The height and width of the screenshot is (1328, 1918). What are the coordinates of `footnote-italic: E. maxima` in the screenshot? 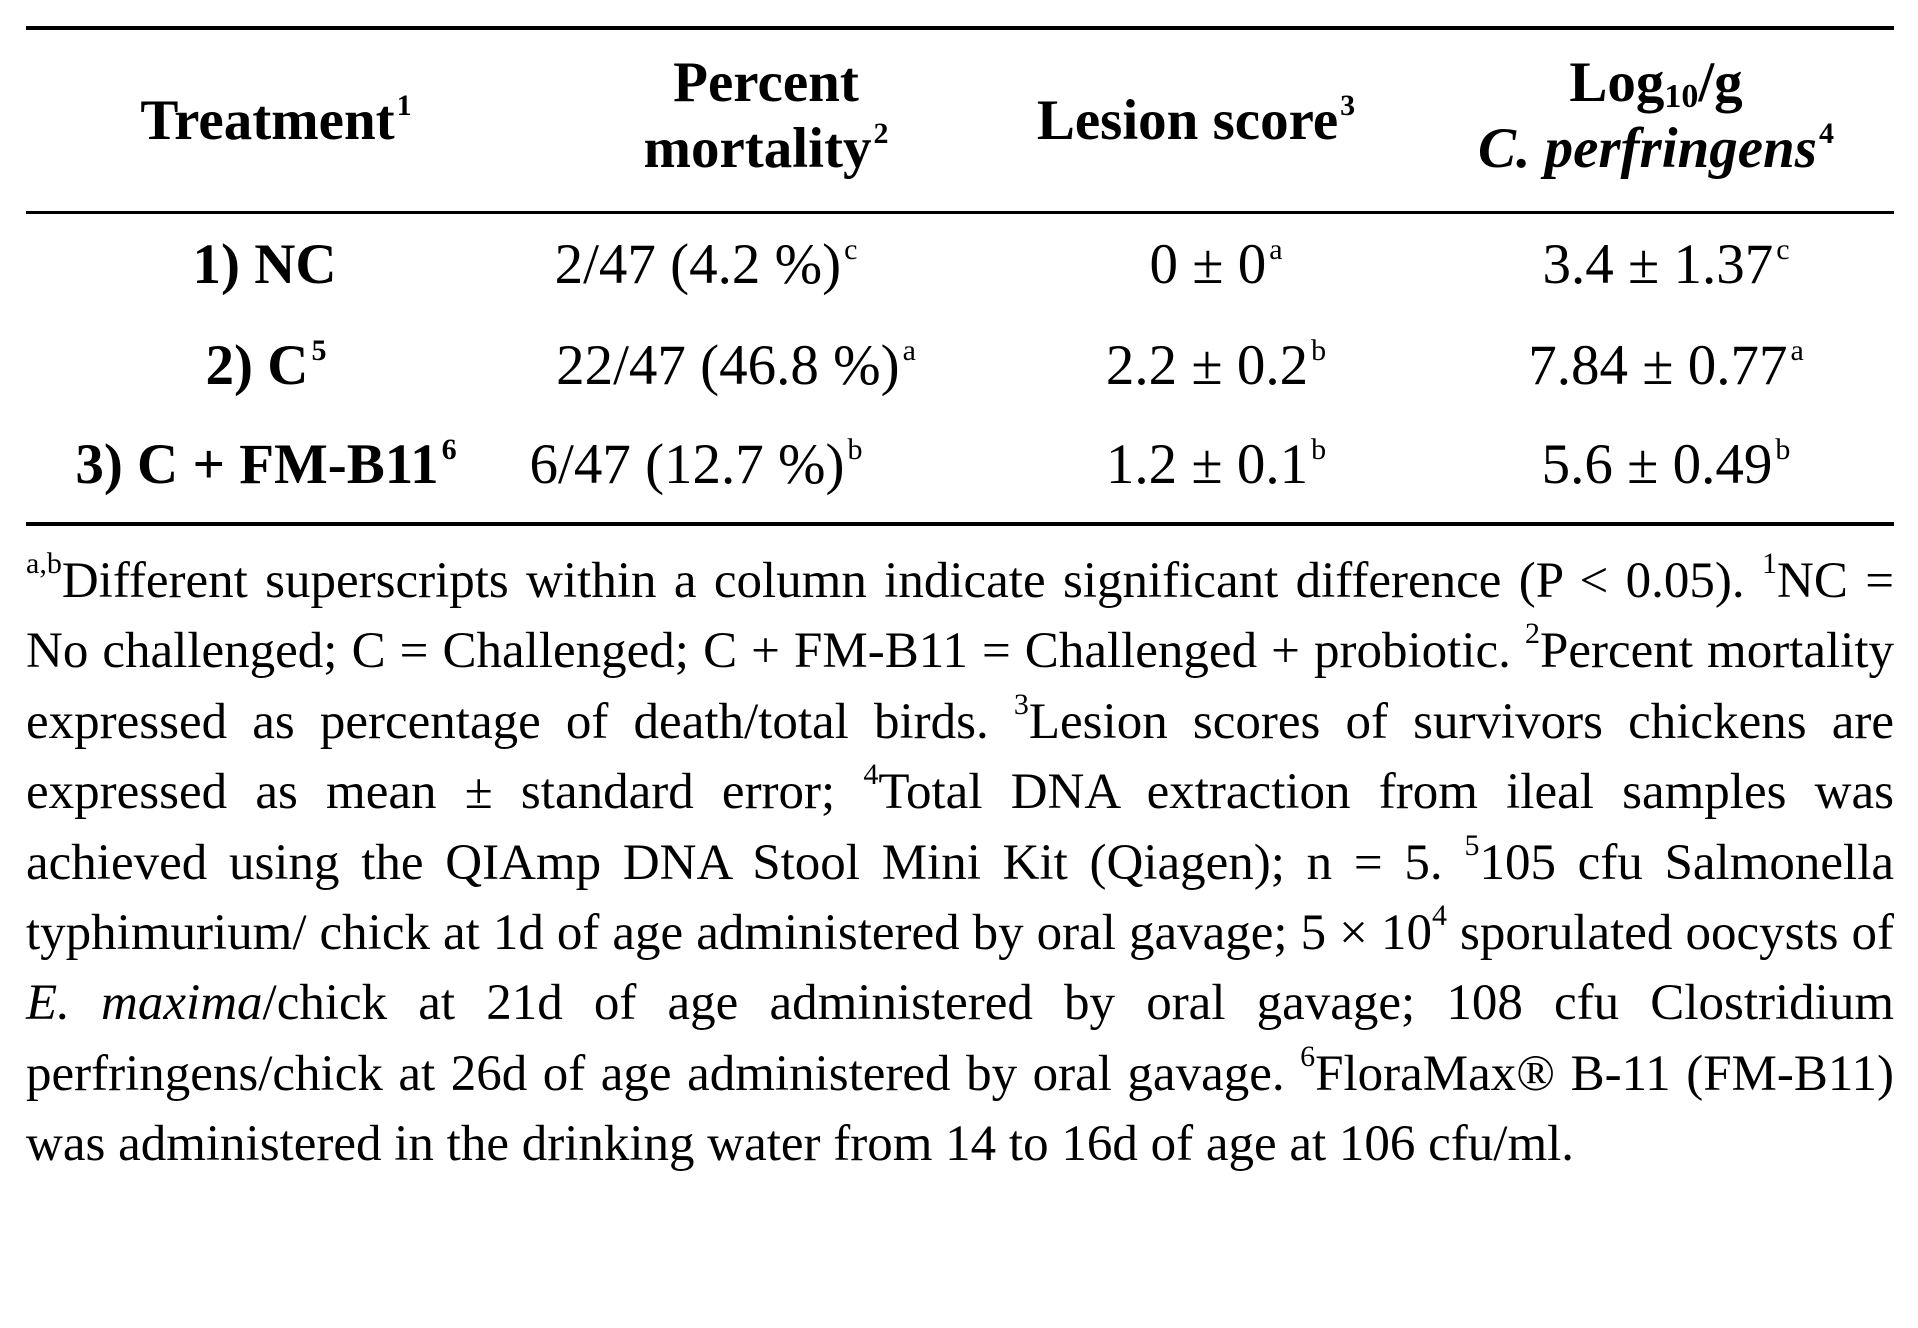 It's located at (144, 1003).